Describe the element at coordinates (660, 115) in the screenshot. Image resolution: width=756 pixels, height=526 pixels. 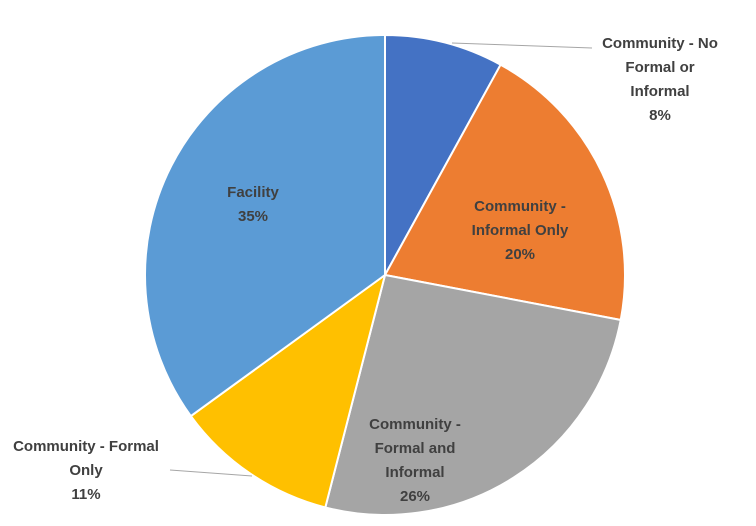
I see `value-label-community-no-formal-or-informal: 8%` at that location.